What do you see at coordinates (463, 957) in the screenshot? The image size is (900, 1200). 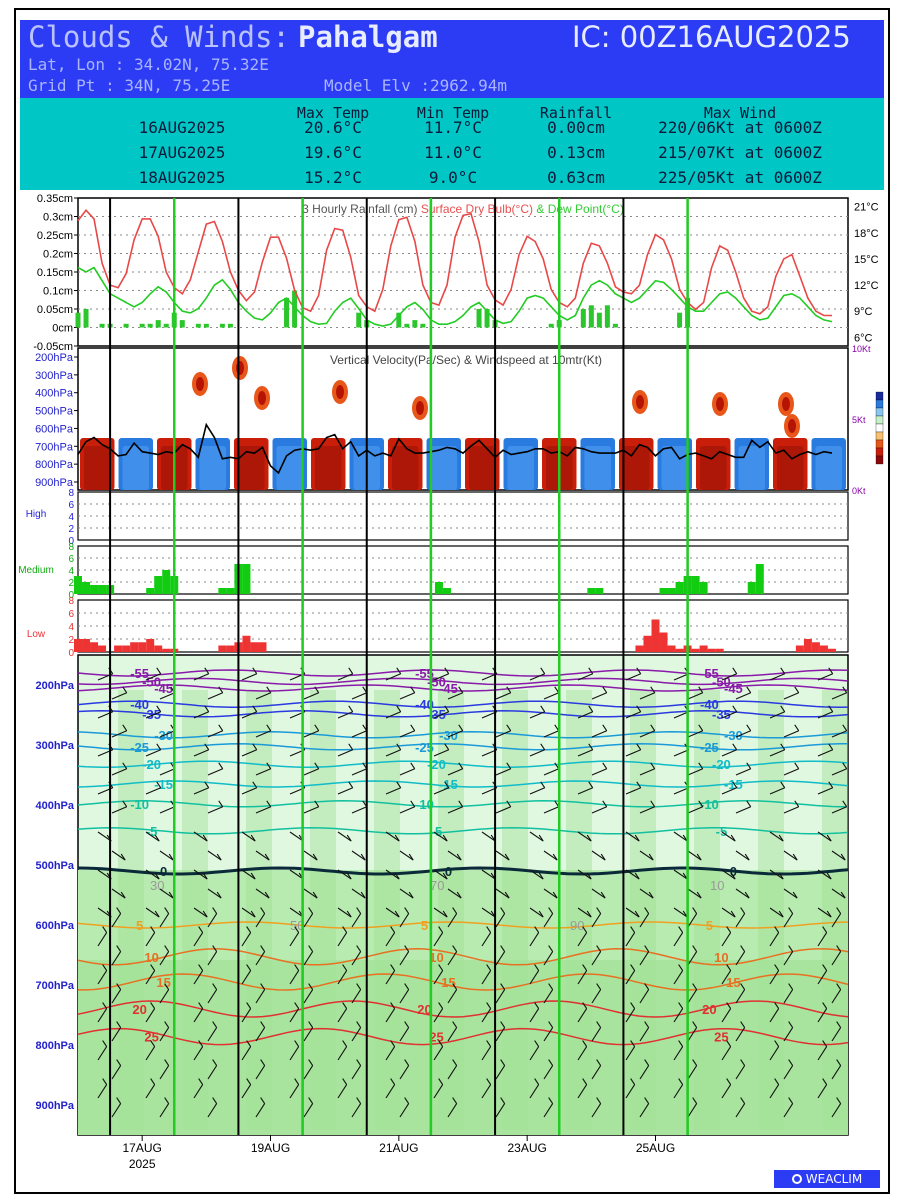 I see `isotherm-line` at bounding box center [463, 957].